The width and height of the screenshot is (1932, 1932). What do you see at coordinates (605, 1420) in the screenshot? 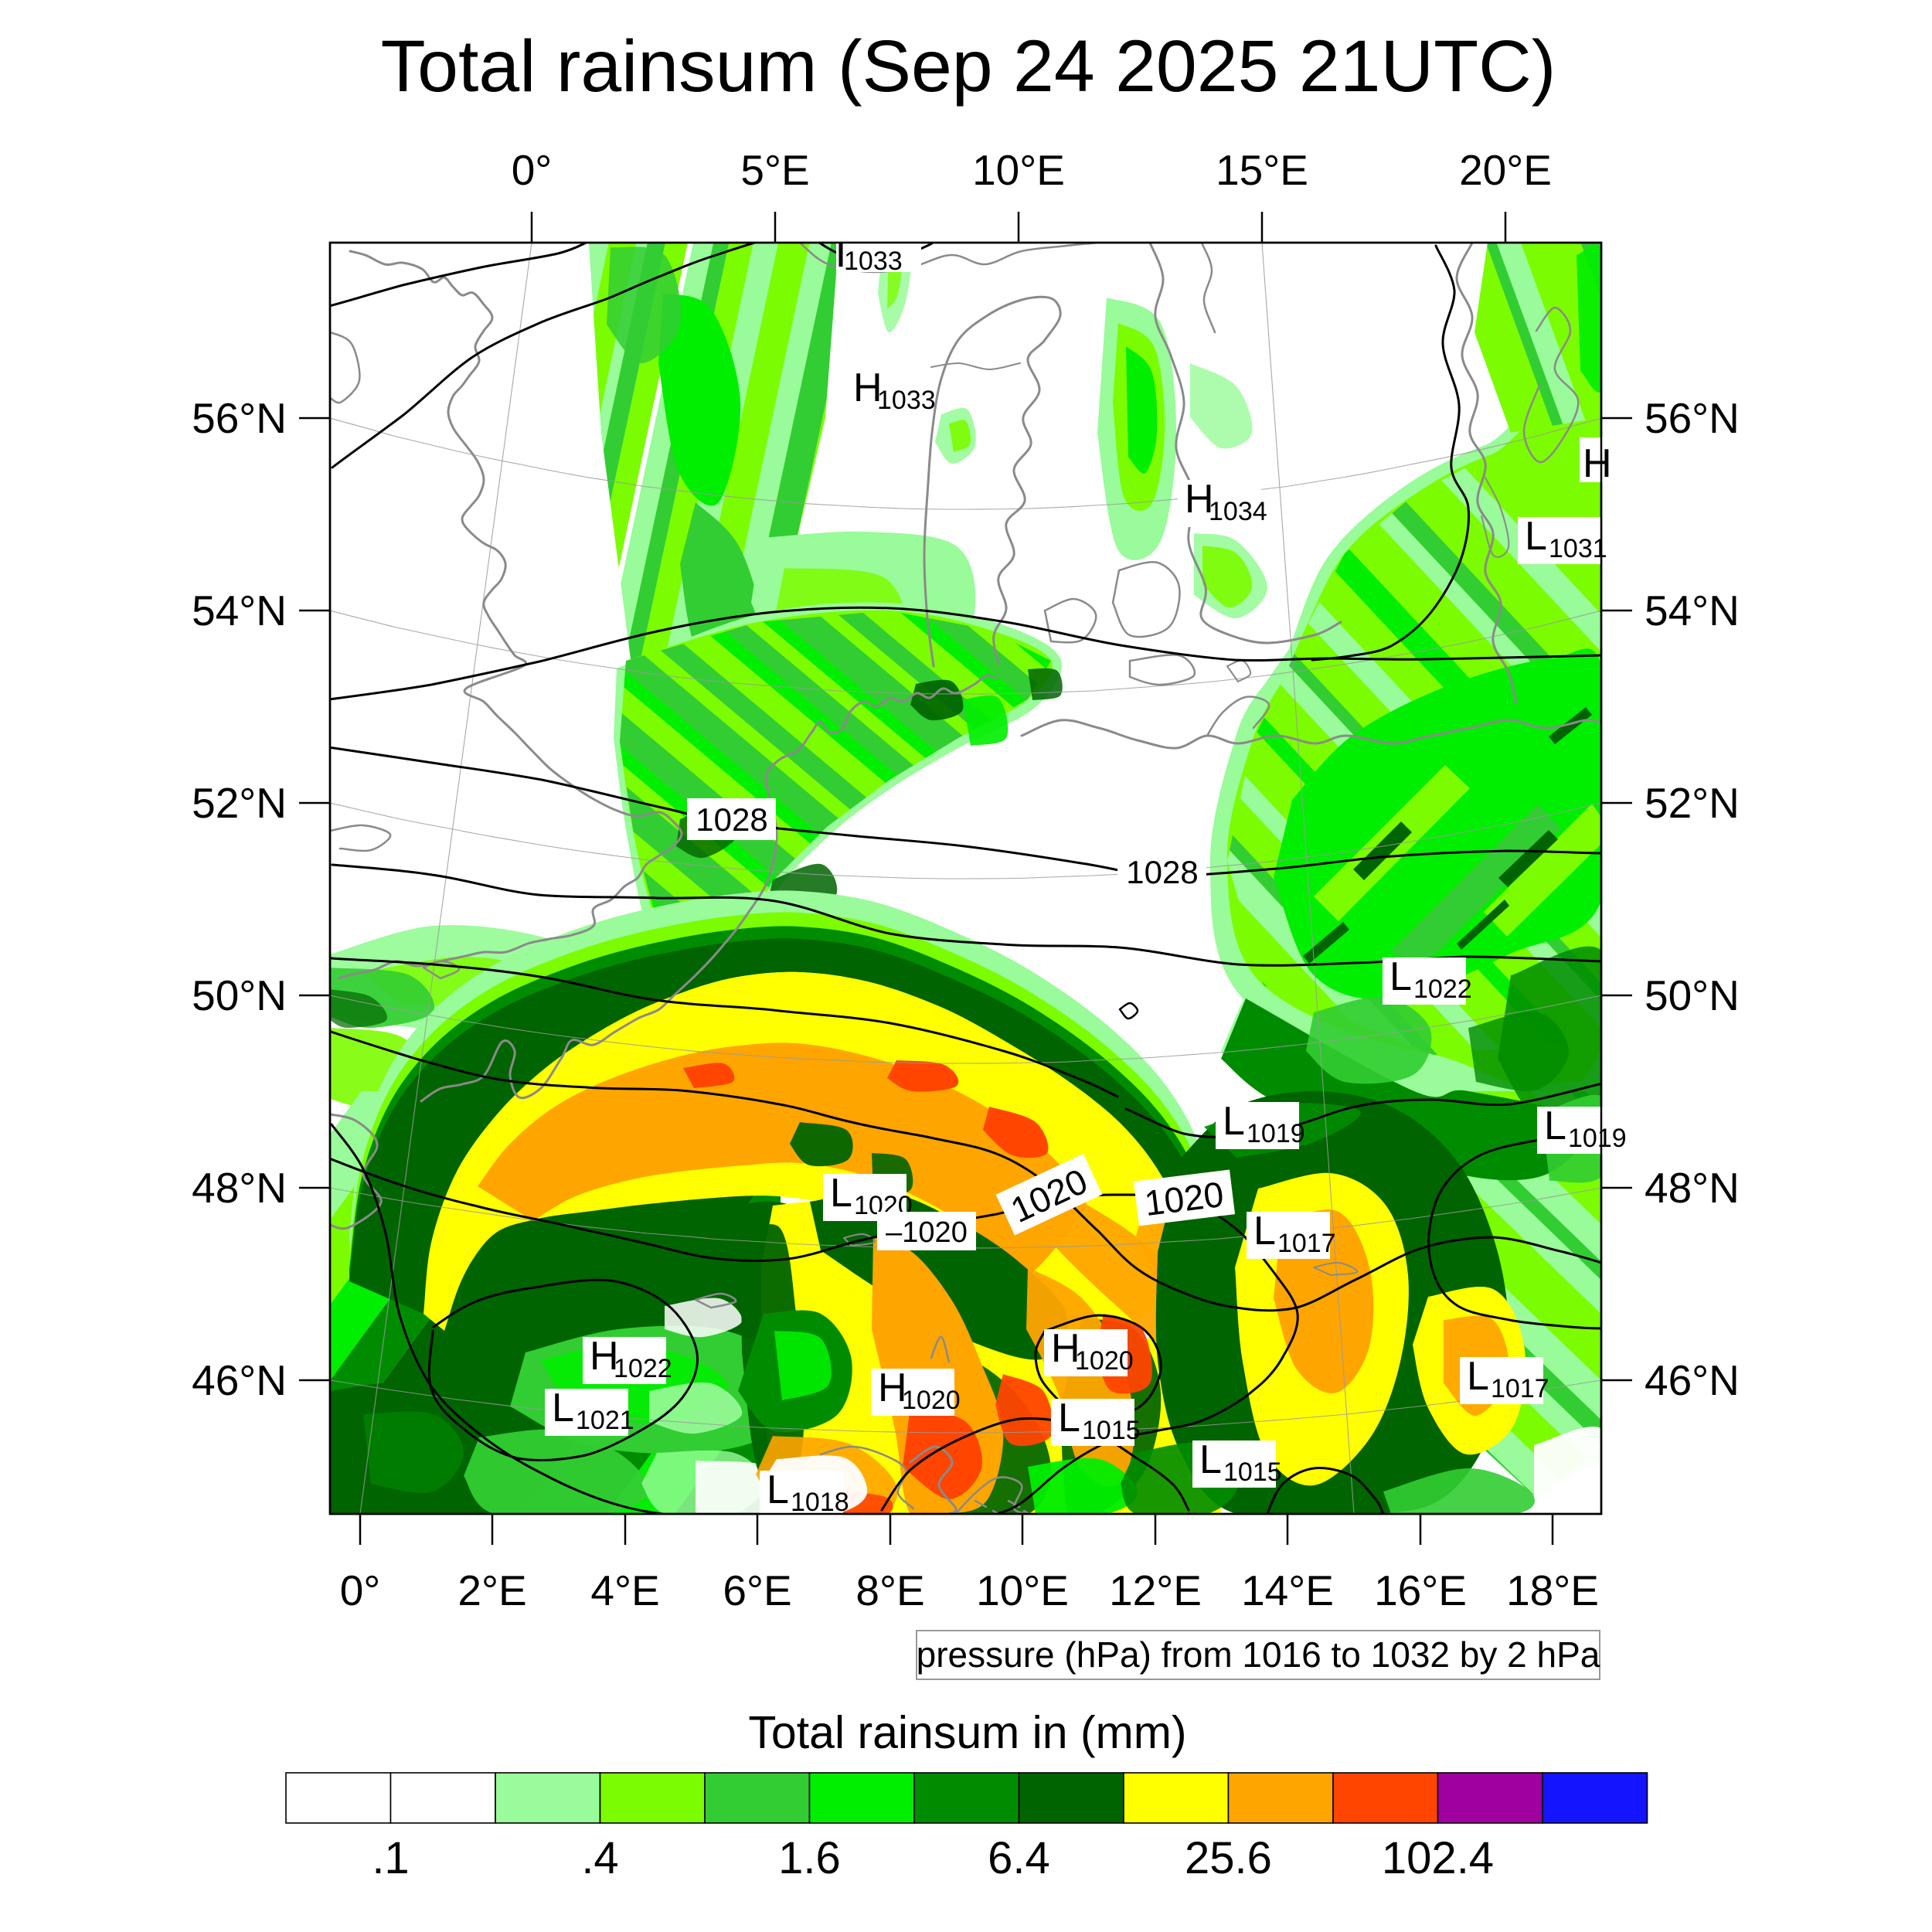
I see `svg-text: 1021` at bounding box center [605, 1420].